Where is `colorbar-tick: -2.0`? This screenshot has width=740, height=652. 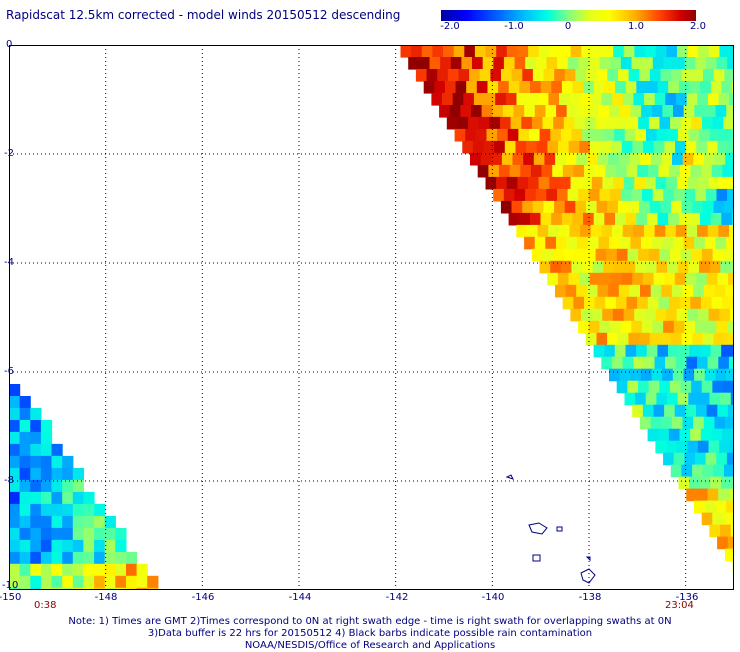 colorbar-tick: -2.0 is located at coordinates (450, 26).